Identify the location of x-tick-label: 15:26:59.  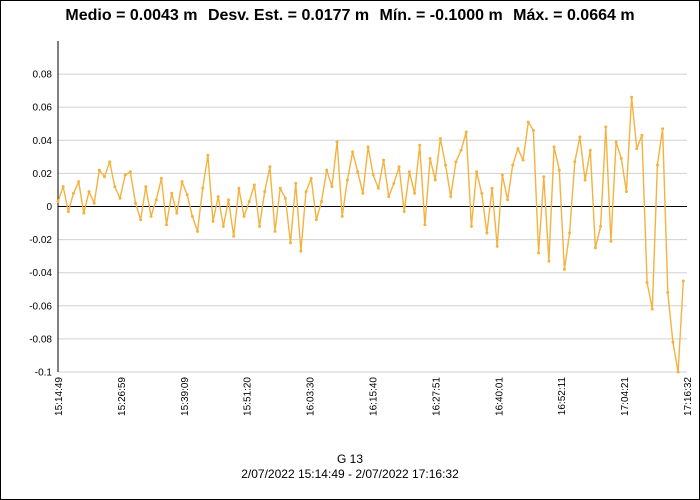
(122, 396).